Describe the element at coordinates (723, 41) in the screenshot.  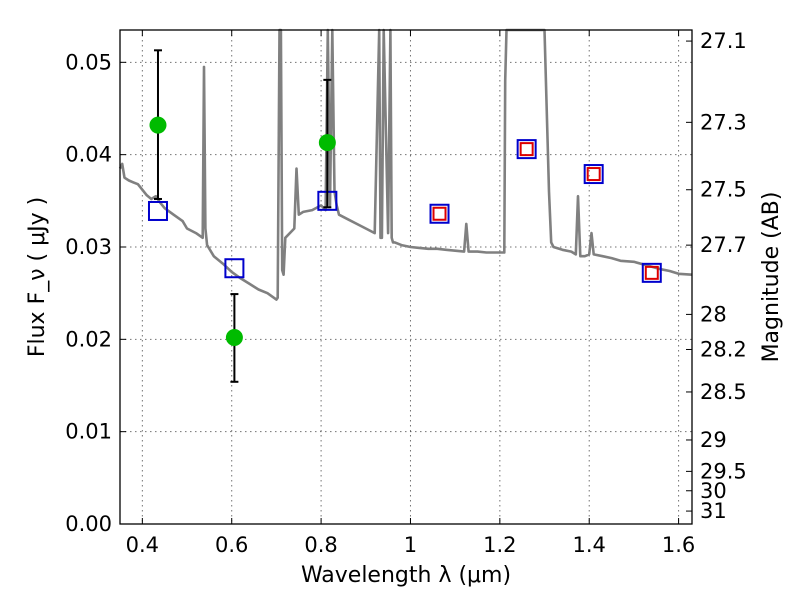
I see `right-tick-label: 27.1` at that location.